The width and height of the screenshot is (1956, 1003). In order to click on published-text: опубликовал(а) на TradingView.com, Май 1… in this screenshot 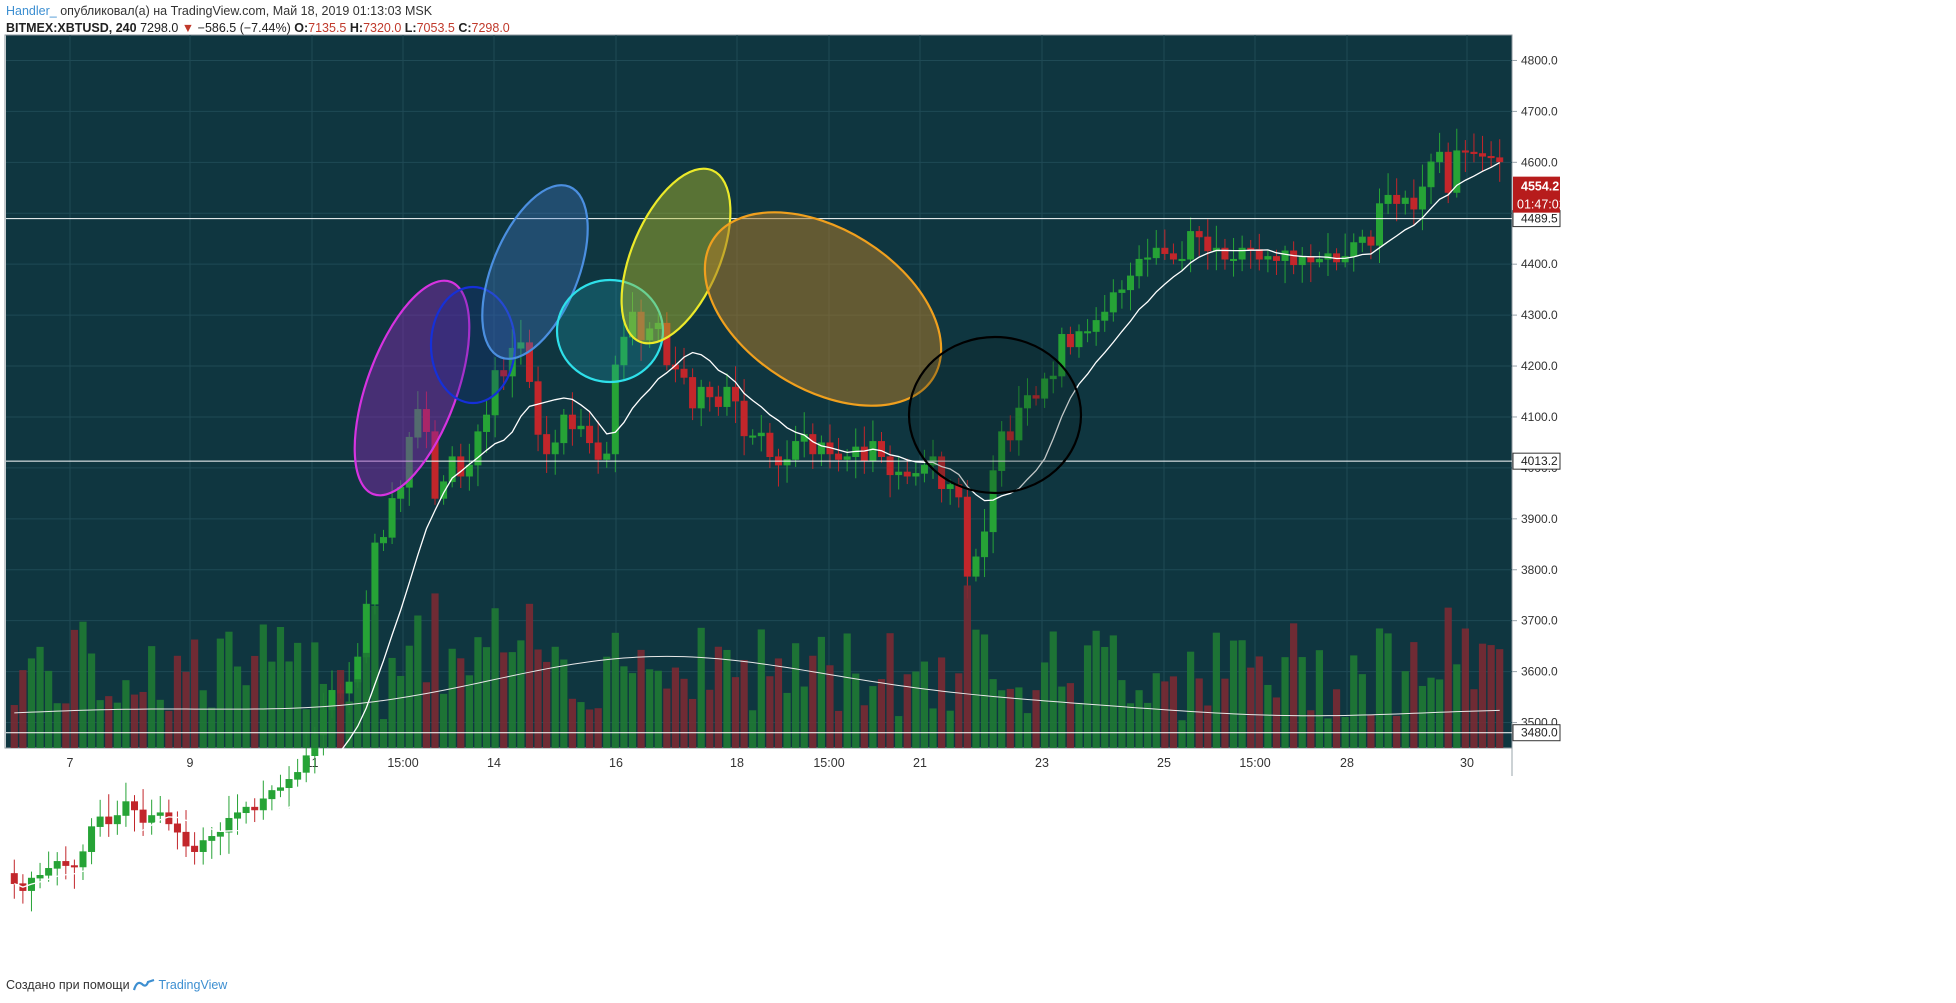, I will do `click(246, 11)`.